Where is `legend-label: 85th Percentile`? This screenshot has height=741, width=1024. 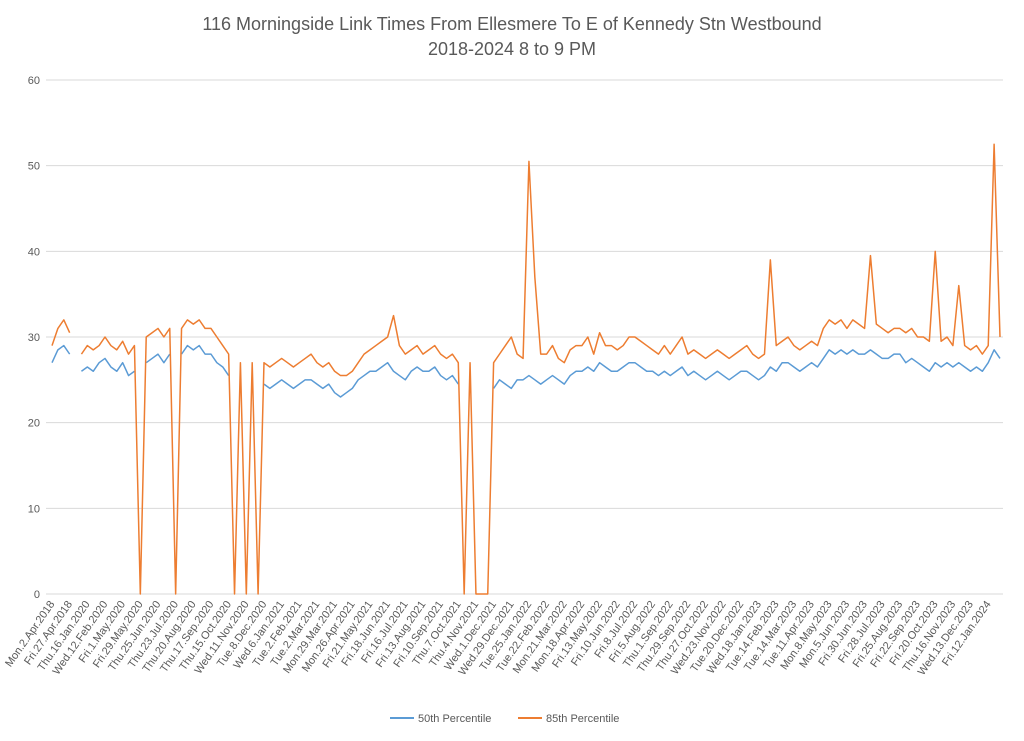 legend-label: 85th Percentile is located at coordinates (582, 719).